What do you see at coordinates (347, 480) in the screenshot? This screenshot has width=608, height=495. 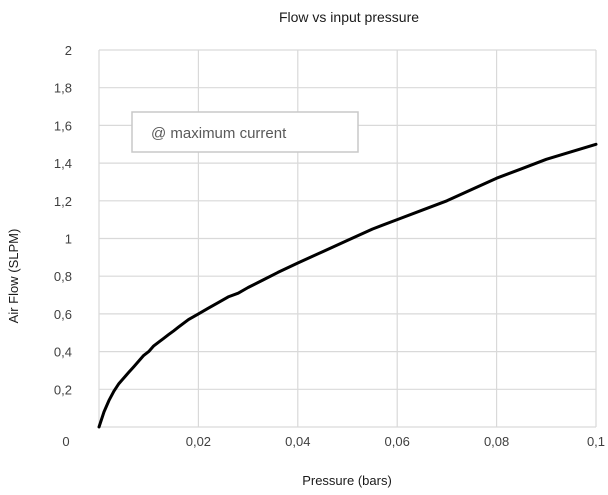 I see `x-axis-label: Pressure (bars)` at bounding box center [347, 480].